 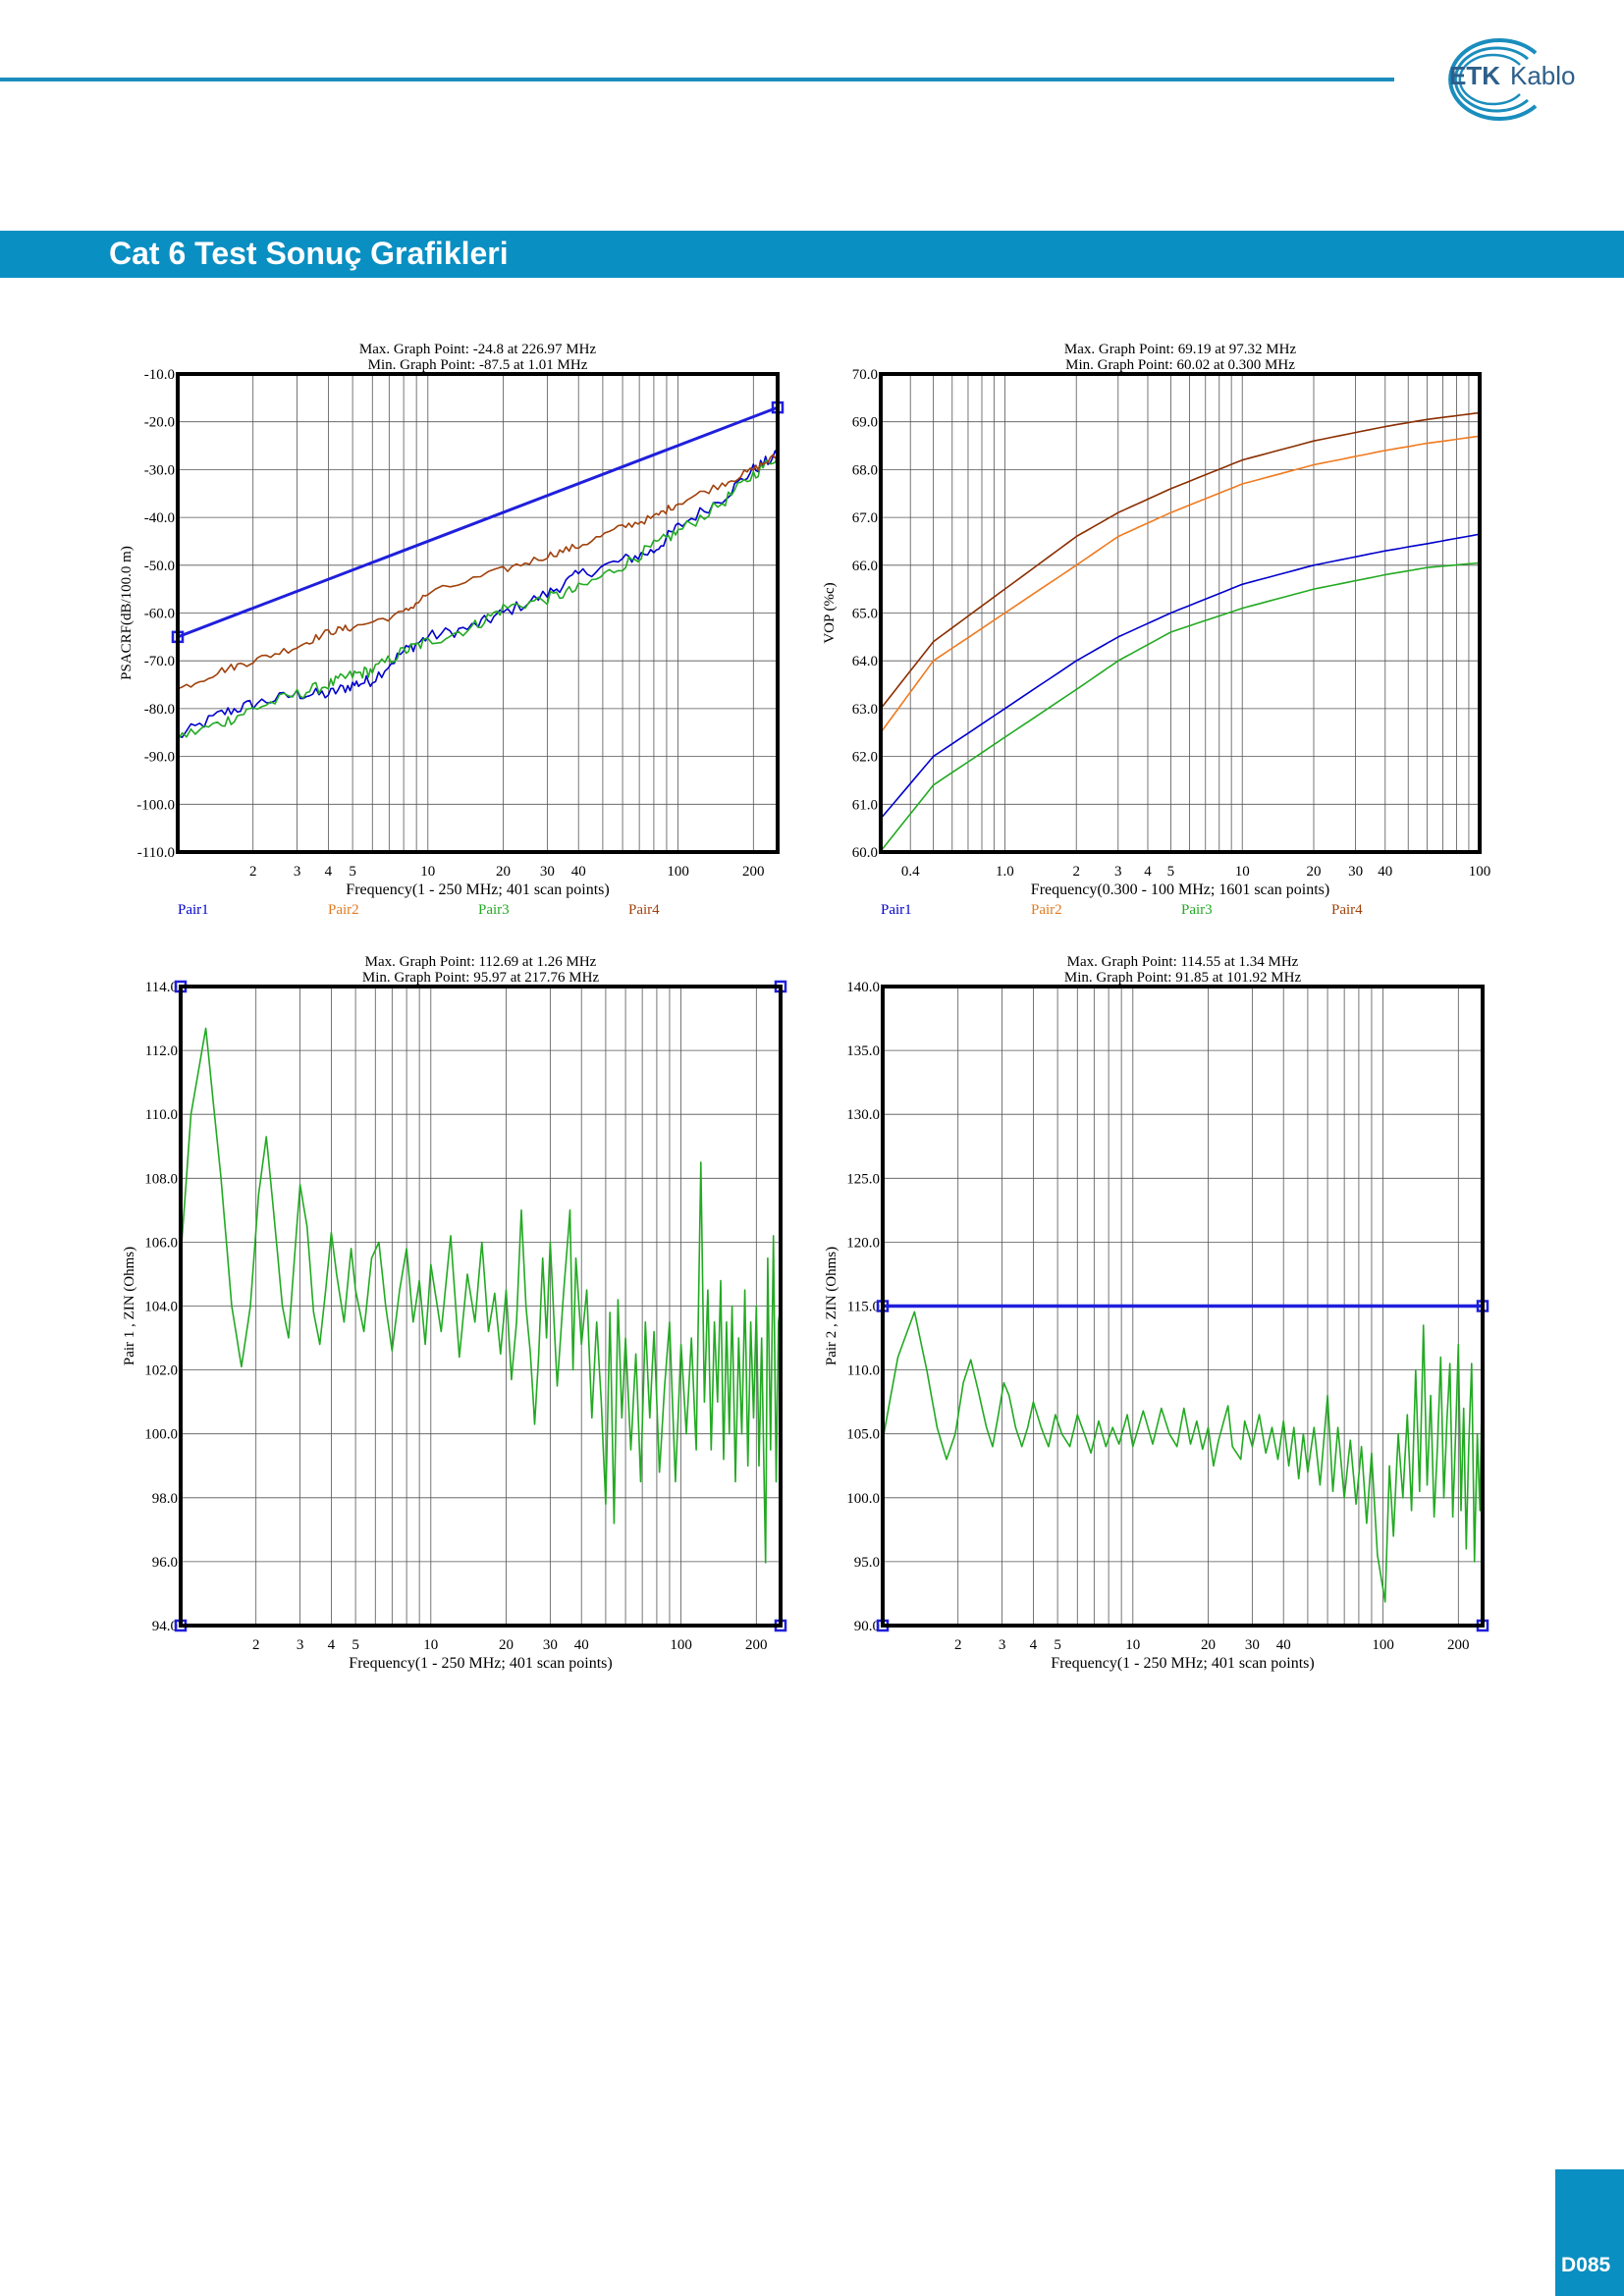 I want to click on y-tick-label: 68.0, so click(x=865, y=470).